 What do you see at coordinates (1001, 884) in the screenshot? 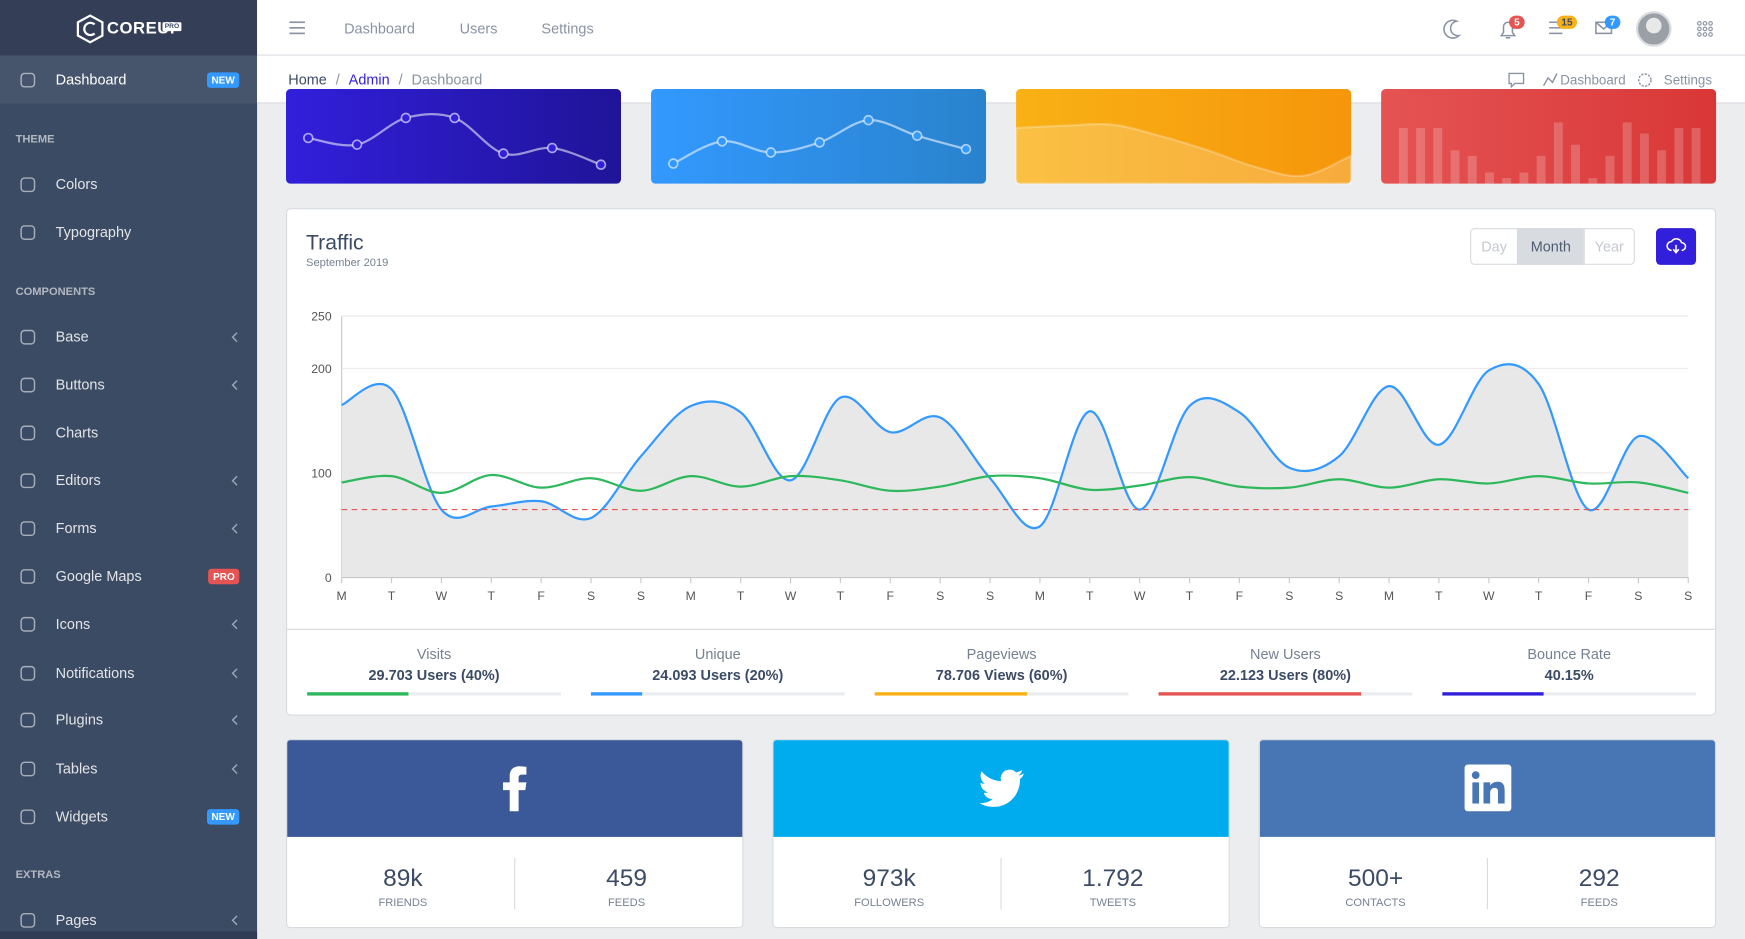
I see `social-divider` at bounding box center [1001, 884].